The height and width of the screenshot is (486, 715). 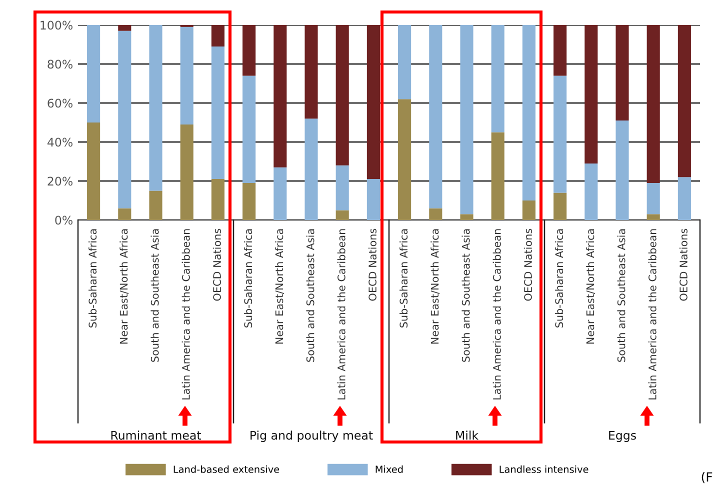 I want to click on text: Ruminant meat, so click(x=156, y=435).